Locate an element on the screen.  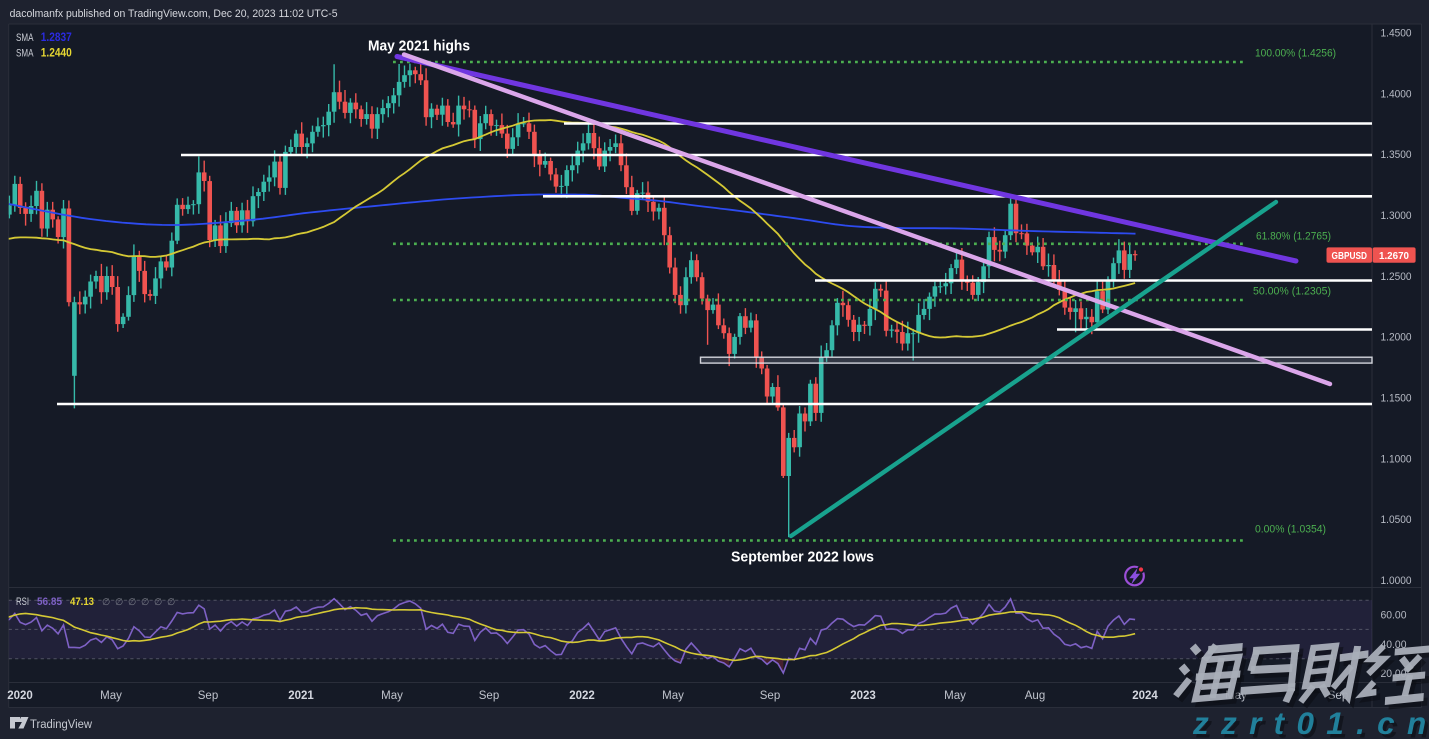
svg-text: 60.00 is located at coordinates (1394, 616).